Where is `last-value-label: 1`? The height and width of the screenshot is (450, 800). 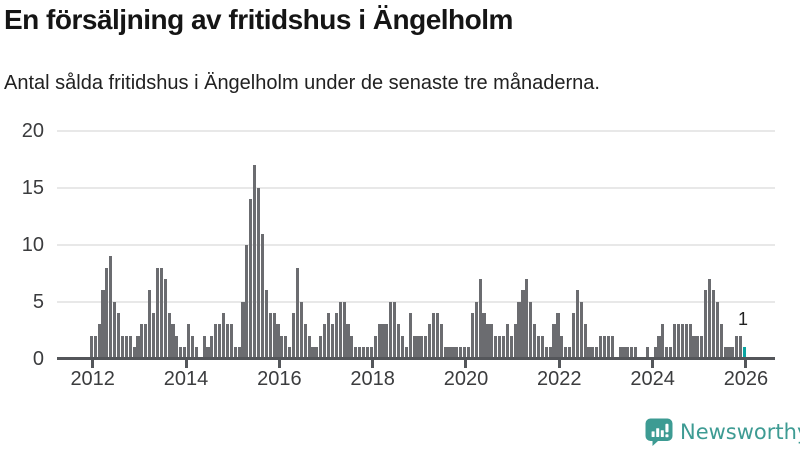 last-value-label: 1 is located at coordinates (743, 319).